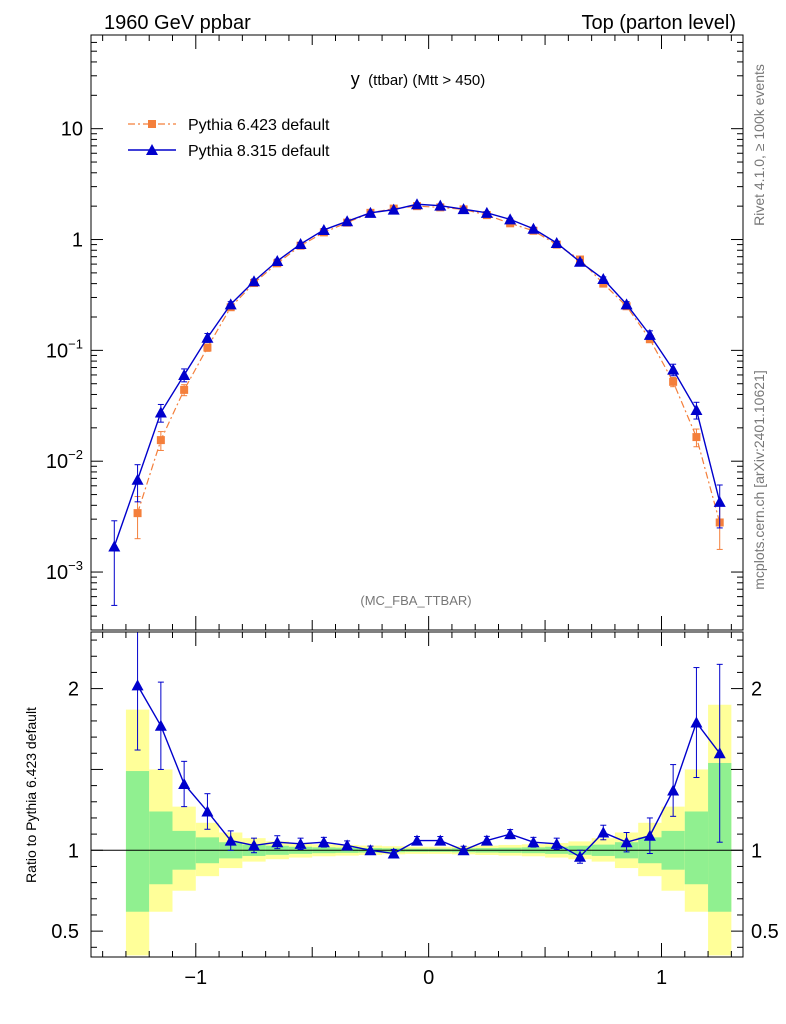 The width and height of the screenshot is (786, 1024). I want to click on ratio-y-tick-label-left: 2, so click(73, 690).